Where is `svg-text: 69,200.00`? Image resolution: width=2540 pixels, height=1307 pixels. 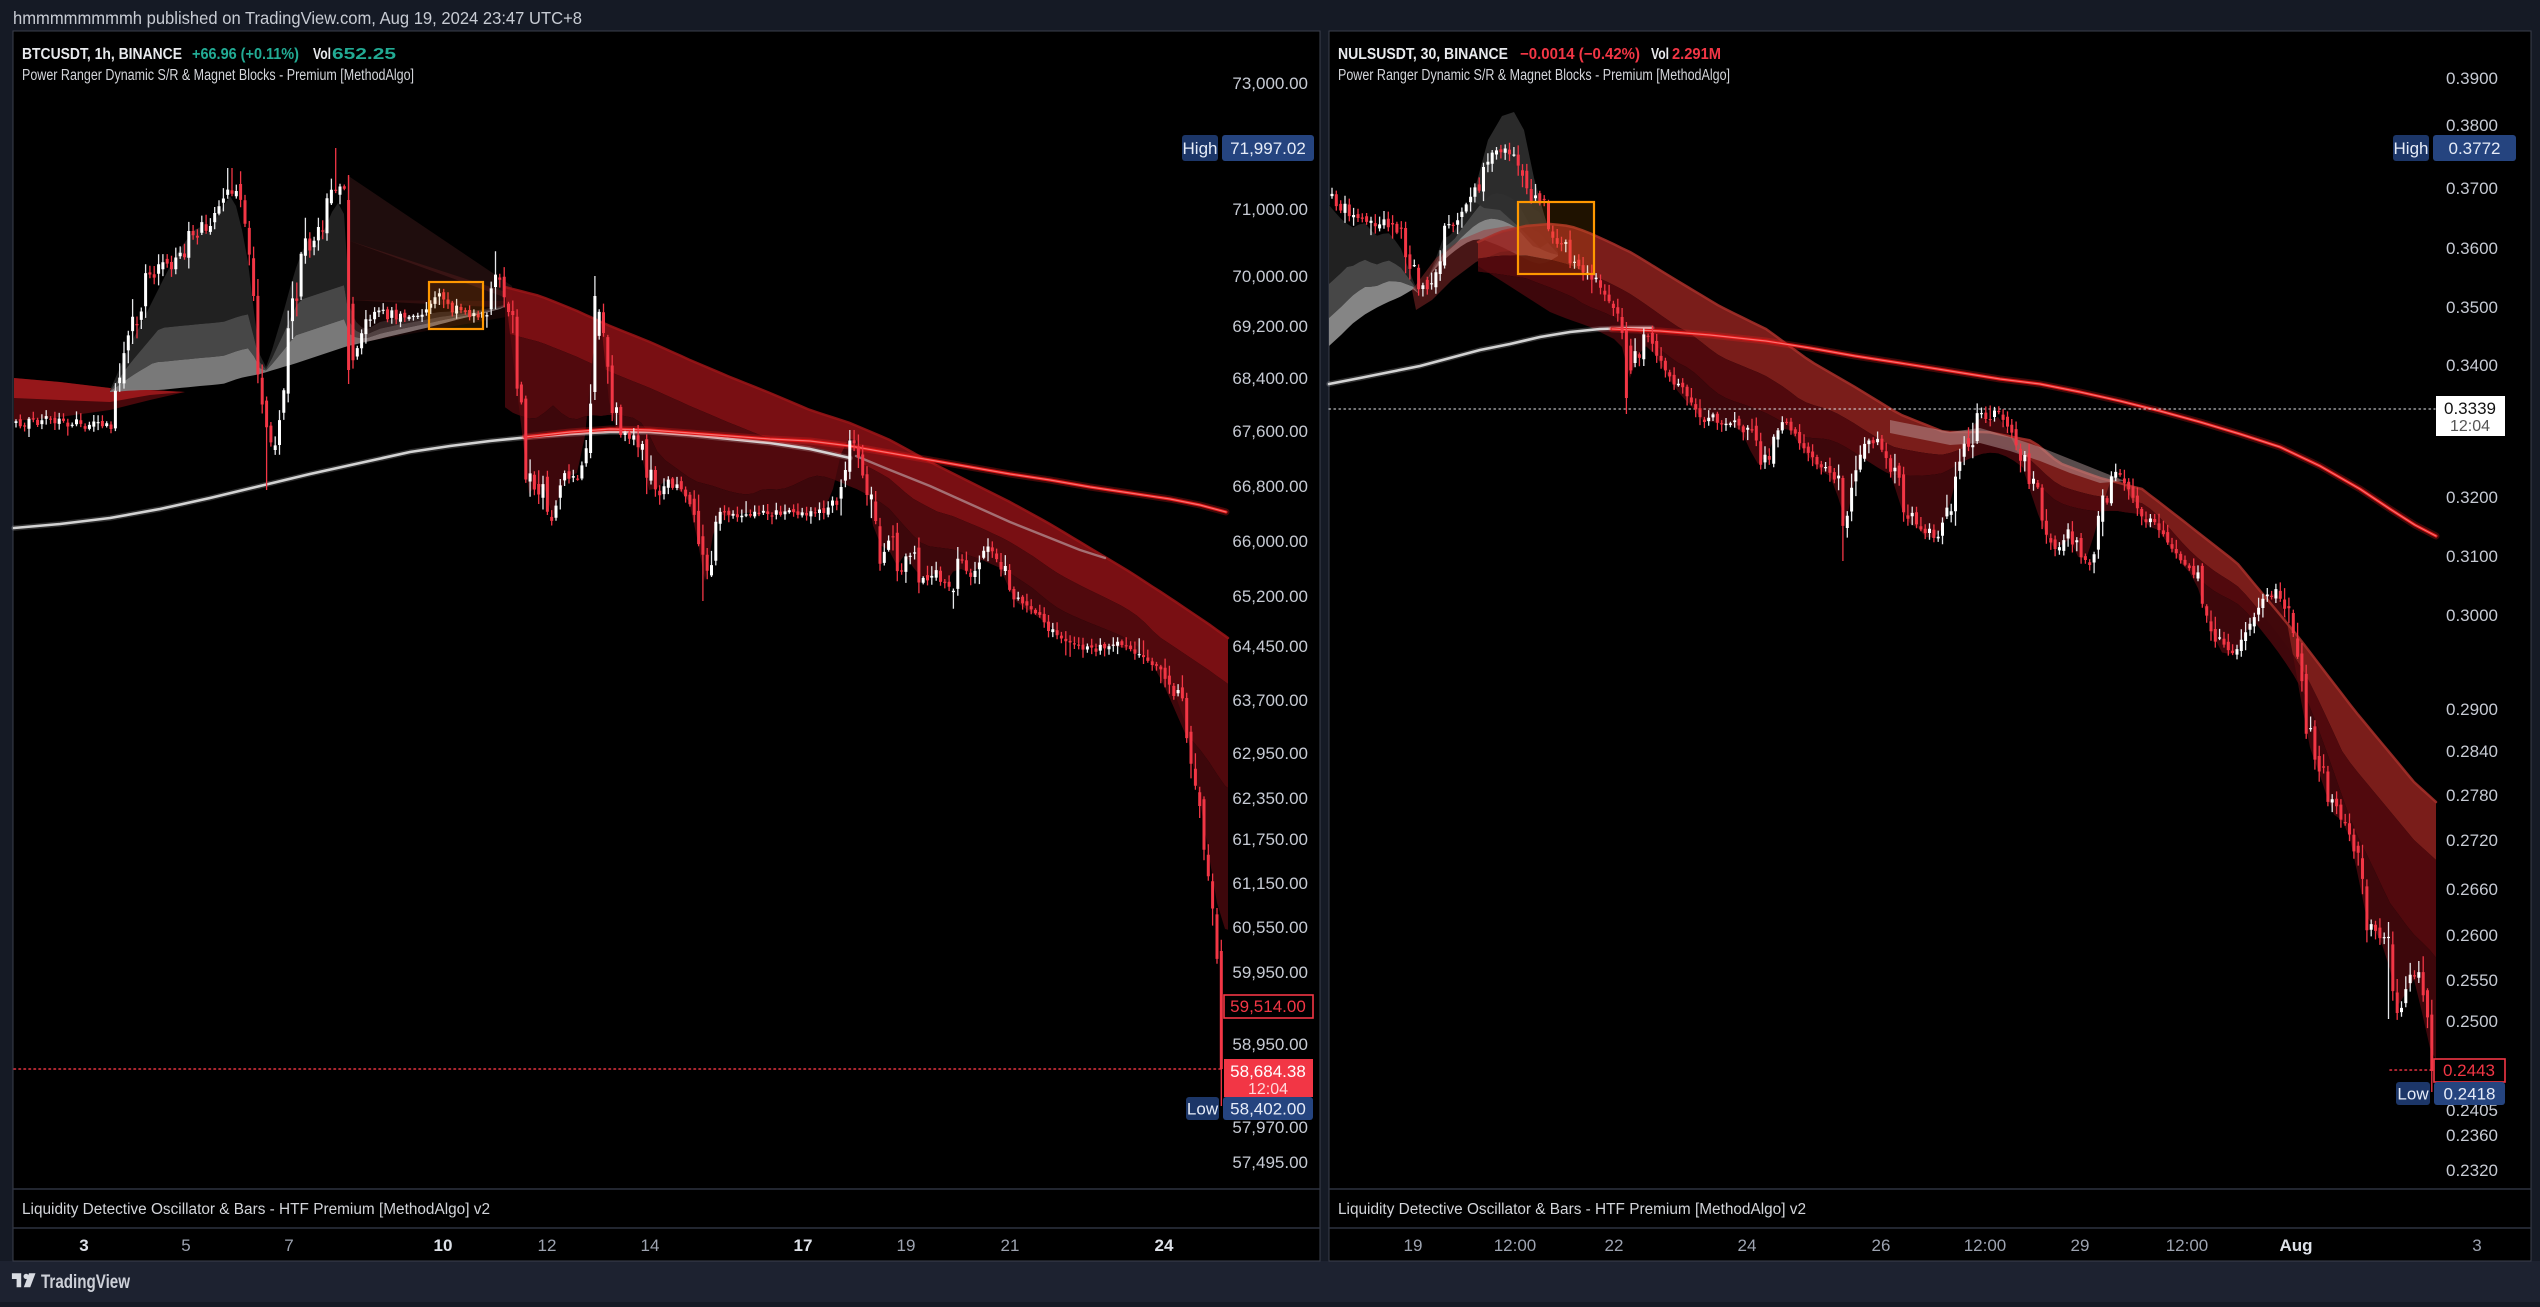
svg-text: 69,200.00 is located at coordinates (1270, 326).